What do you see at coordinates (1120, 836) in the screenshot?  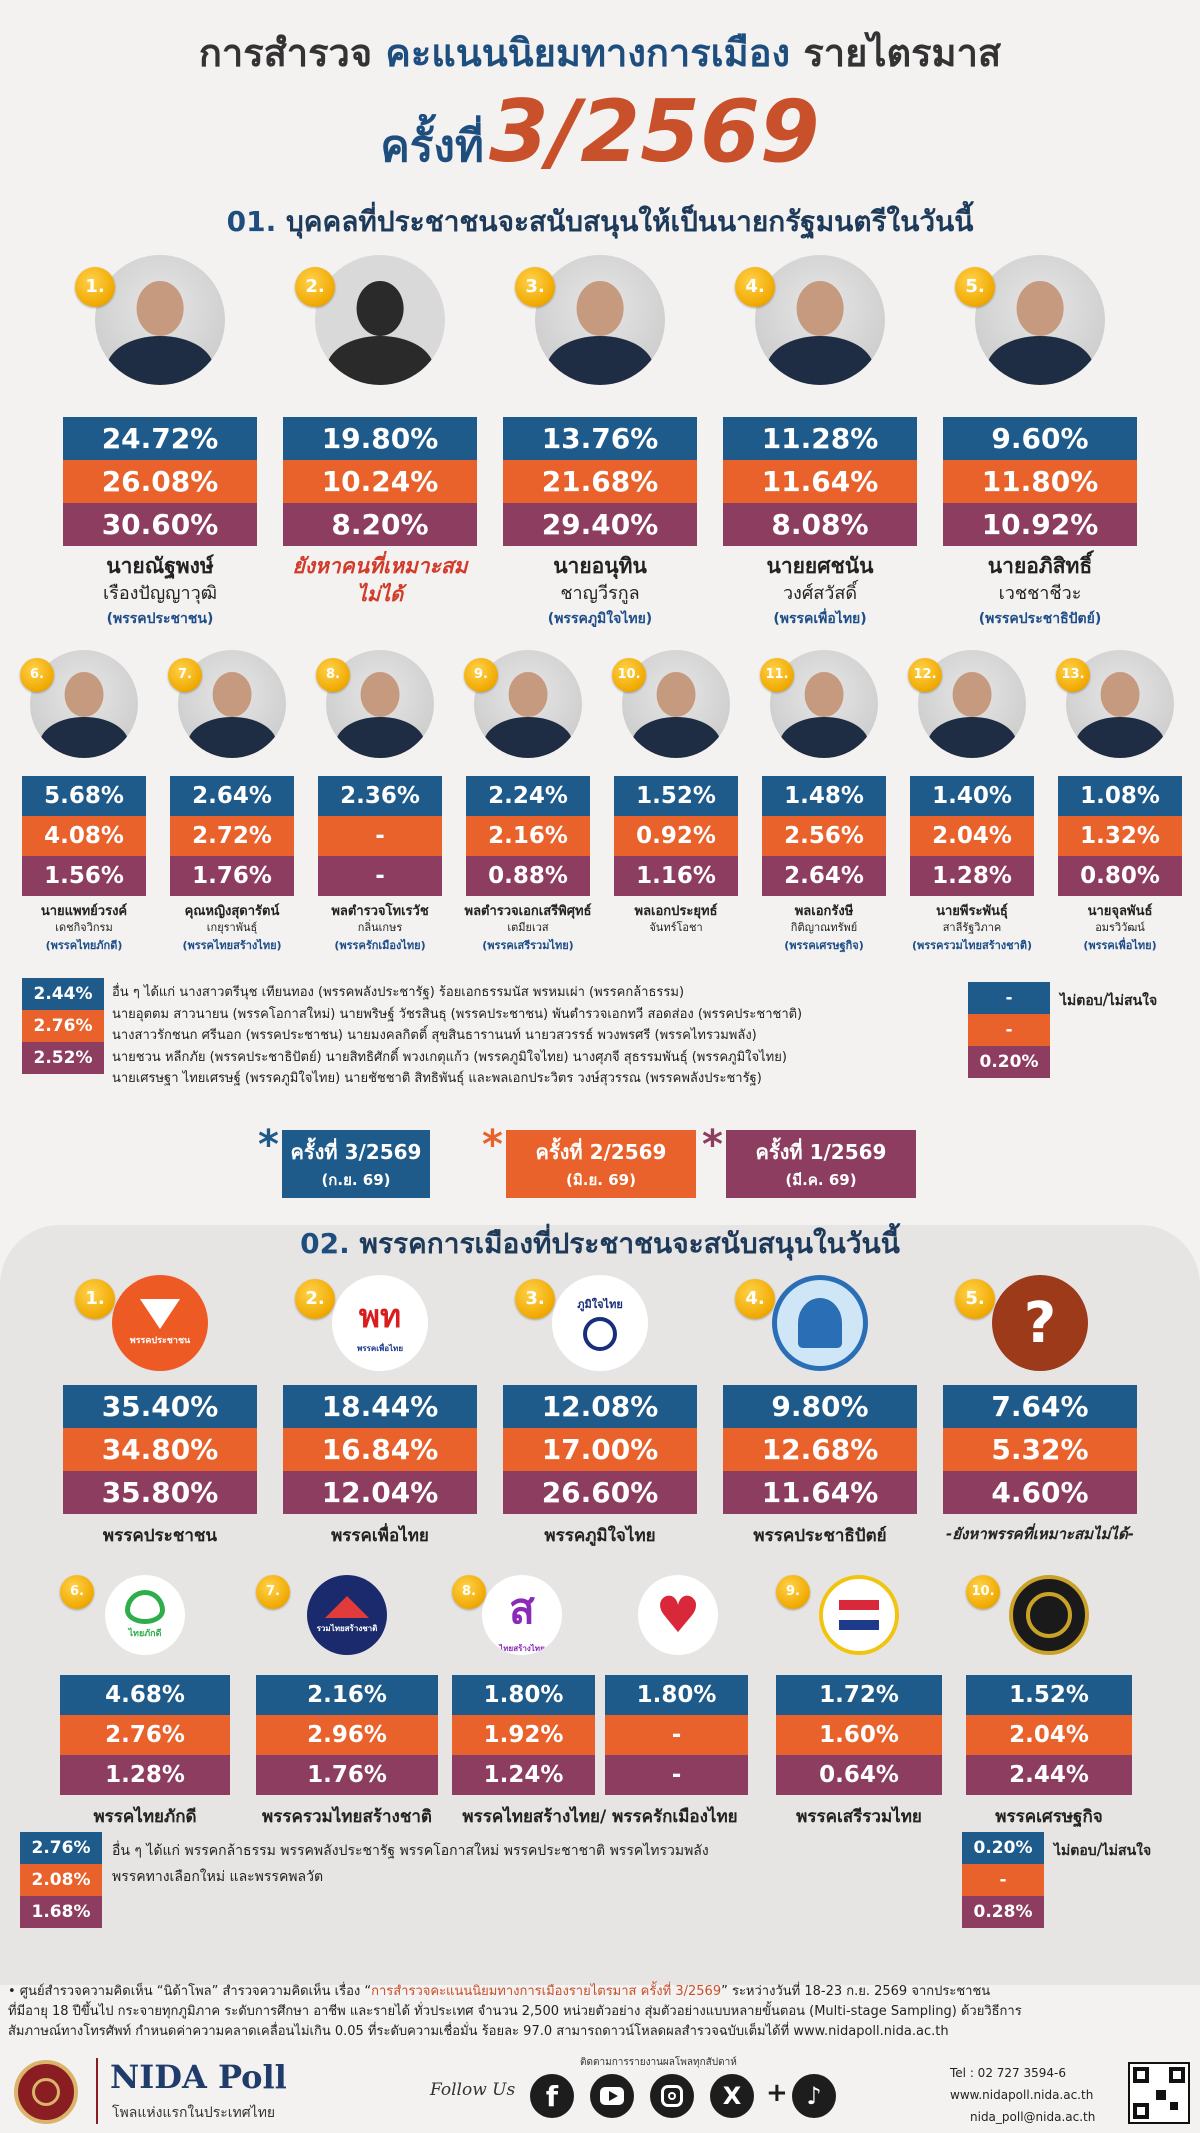 I see `candidate-values: 1.08% 1.32% 0.80%` at bounding box center [1120, 836].